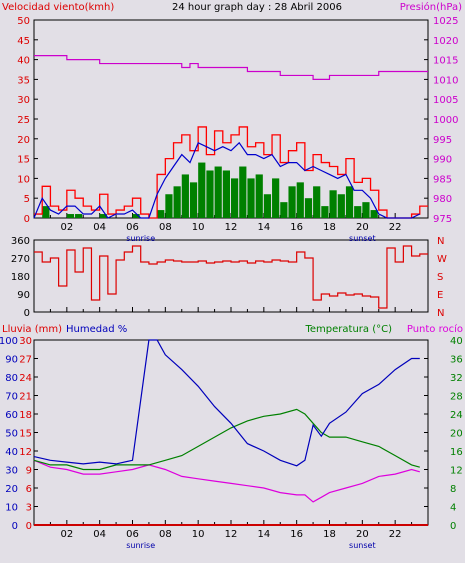 The image size is (465, 563). Describe the element at coordinates (257, 7) in the screenshot. I see `chart-title: 24 hour graph day : 28 Abril 2006` at that location.